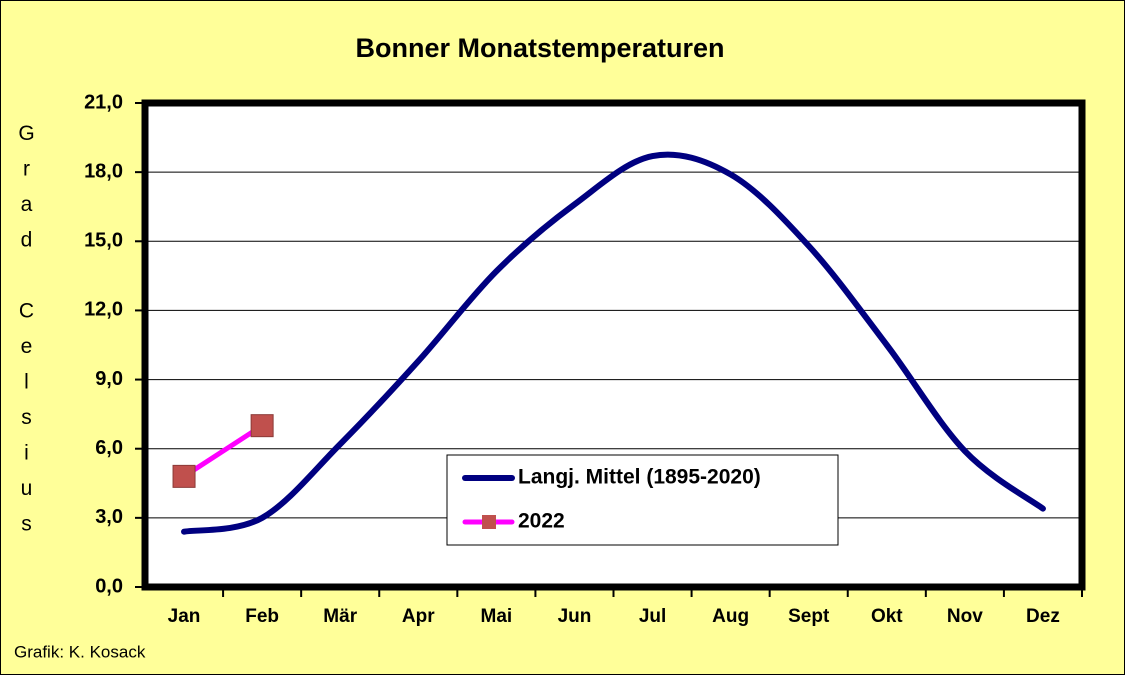 This screenshot has width=1125, height=675. I want to click on legend-label: 2022, so click(541, 521).